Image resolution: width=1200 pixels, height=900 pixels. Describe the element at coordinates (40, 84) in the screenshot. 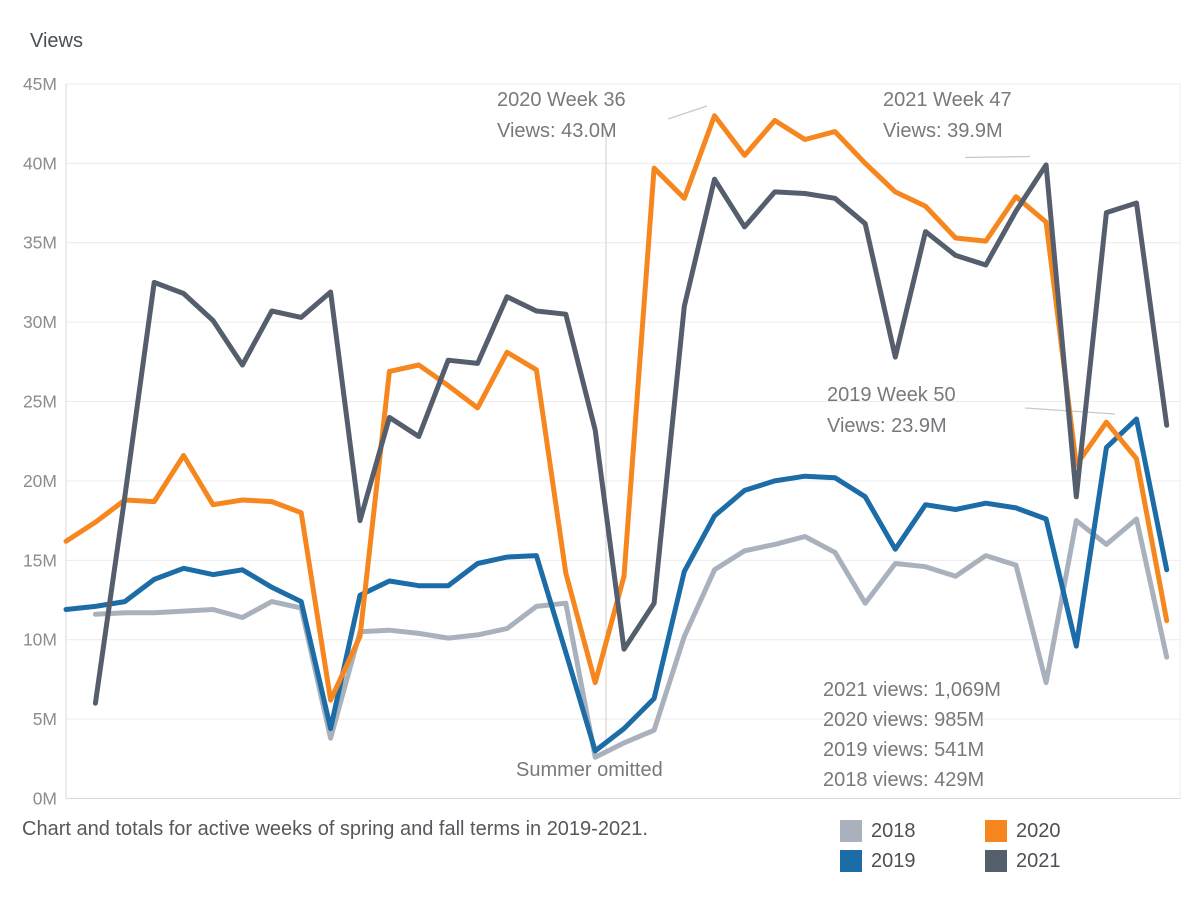

I see `y-tick-label: 45M` at that location.